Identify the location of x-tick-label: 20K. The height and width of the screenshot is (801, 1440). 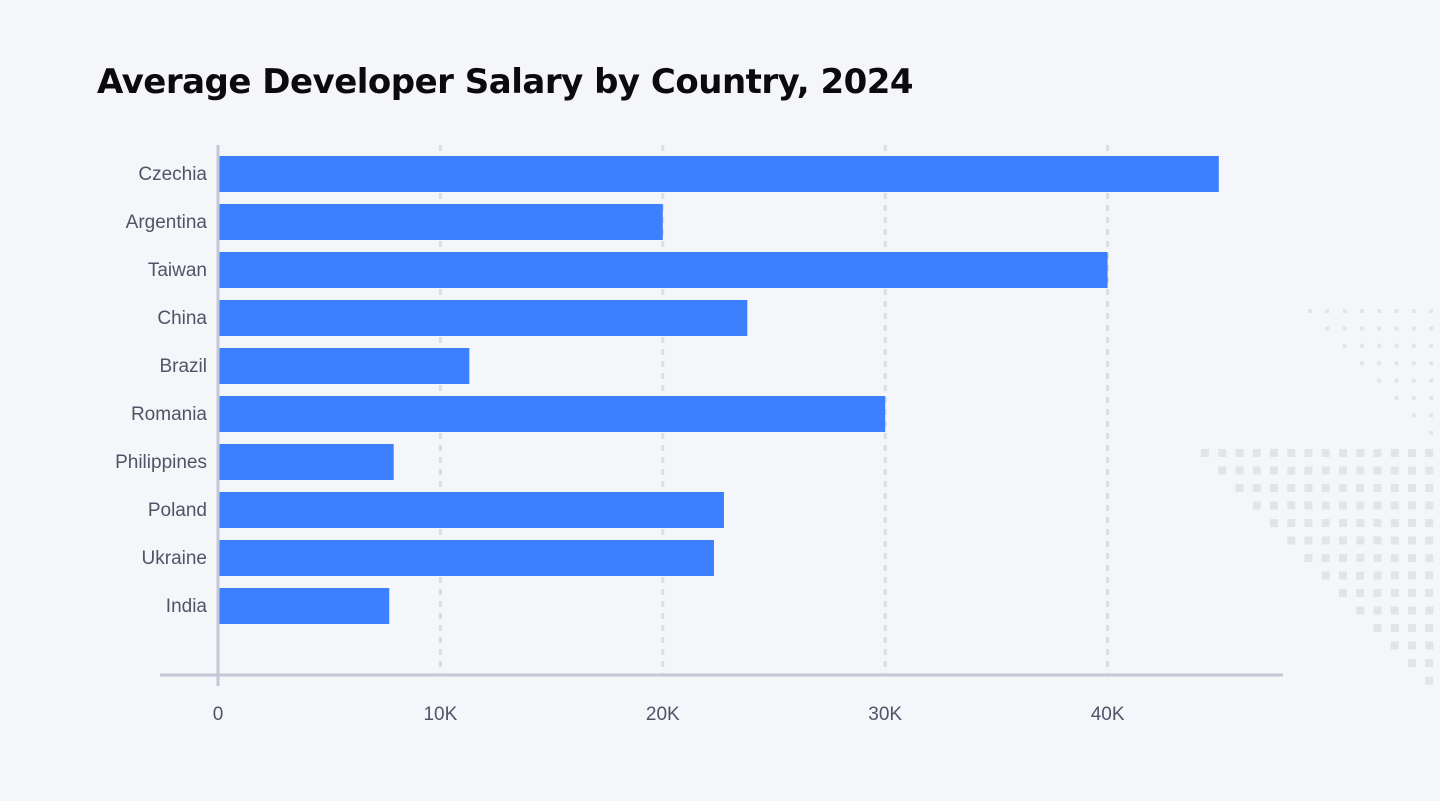
(663, 714).